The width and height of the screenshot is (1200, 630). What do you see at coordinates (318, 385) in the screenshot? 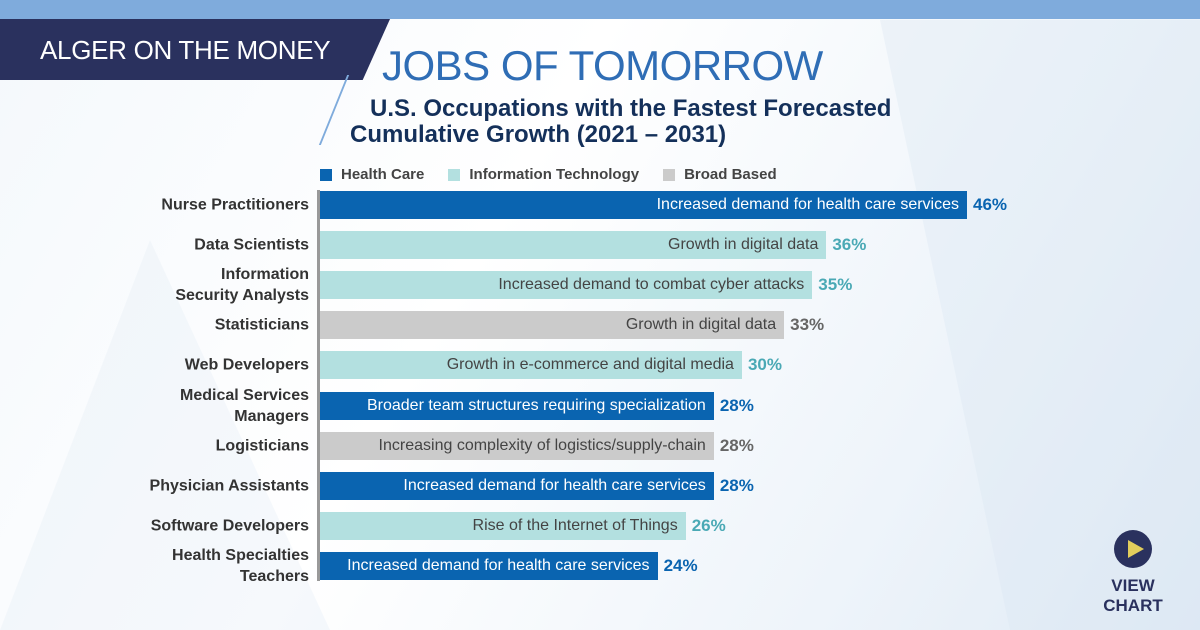
I see `y-axis-line` at bounding box center [318, 385].